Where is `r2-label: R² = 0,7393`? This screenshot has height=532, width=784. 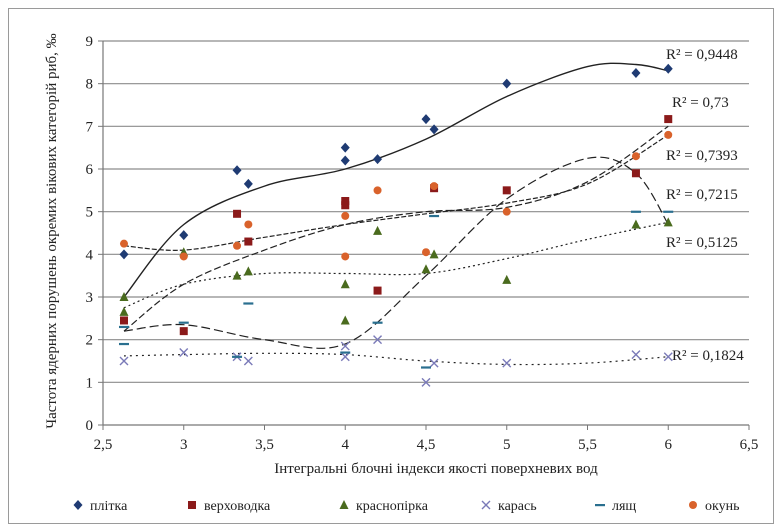
r2-label: R² = 0,7393 is located at coordinates (702, 156).